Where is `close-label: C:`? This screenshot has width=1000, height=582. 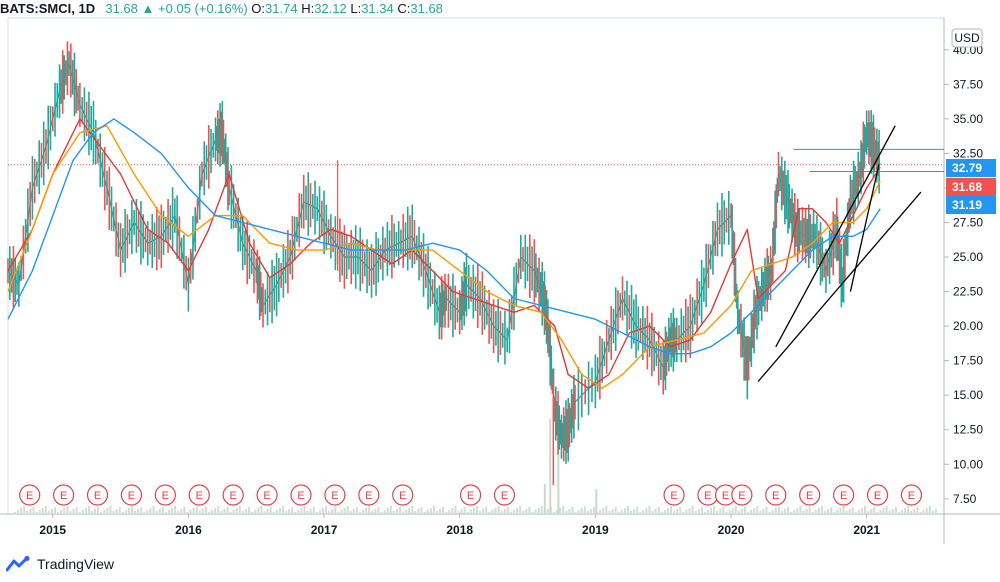 close-label: C: is located at coordinates (404, 8).